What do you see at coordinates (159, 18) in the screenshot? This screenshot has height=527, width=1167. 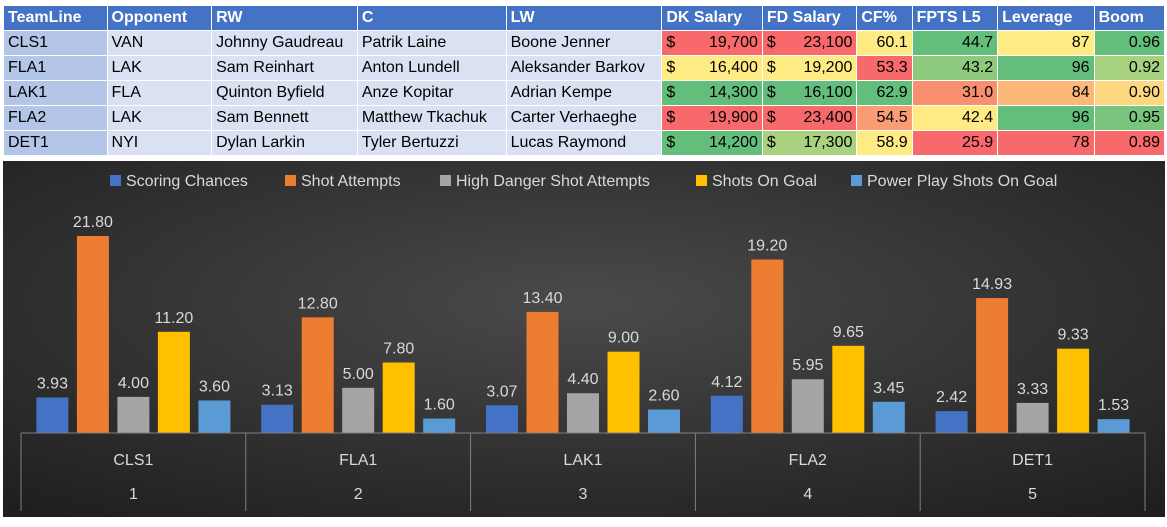 I see `col-header-opponent: Opponent` at bounding box center [159, 18].